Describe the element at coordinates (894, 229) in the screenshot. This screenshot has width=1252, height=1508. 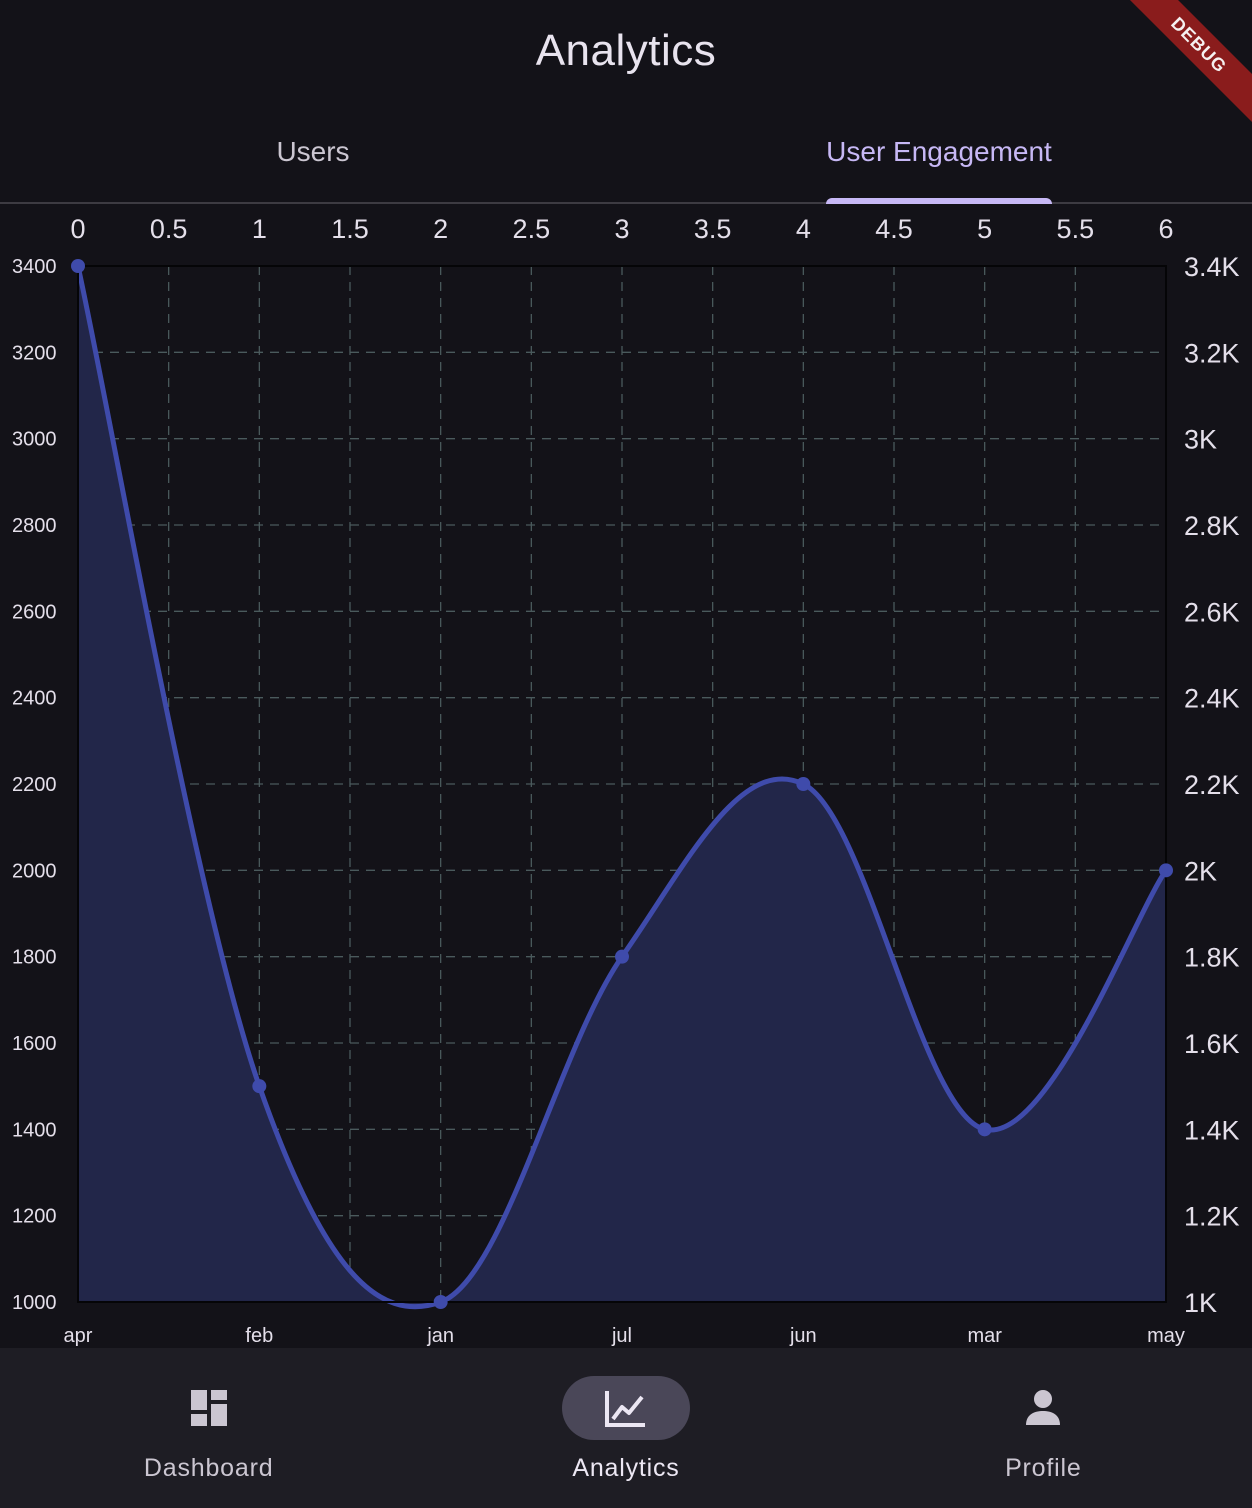
I see `top-tick-label: 4.5` at that location.